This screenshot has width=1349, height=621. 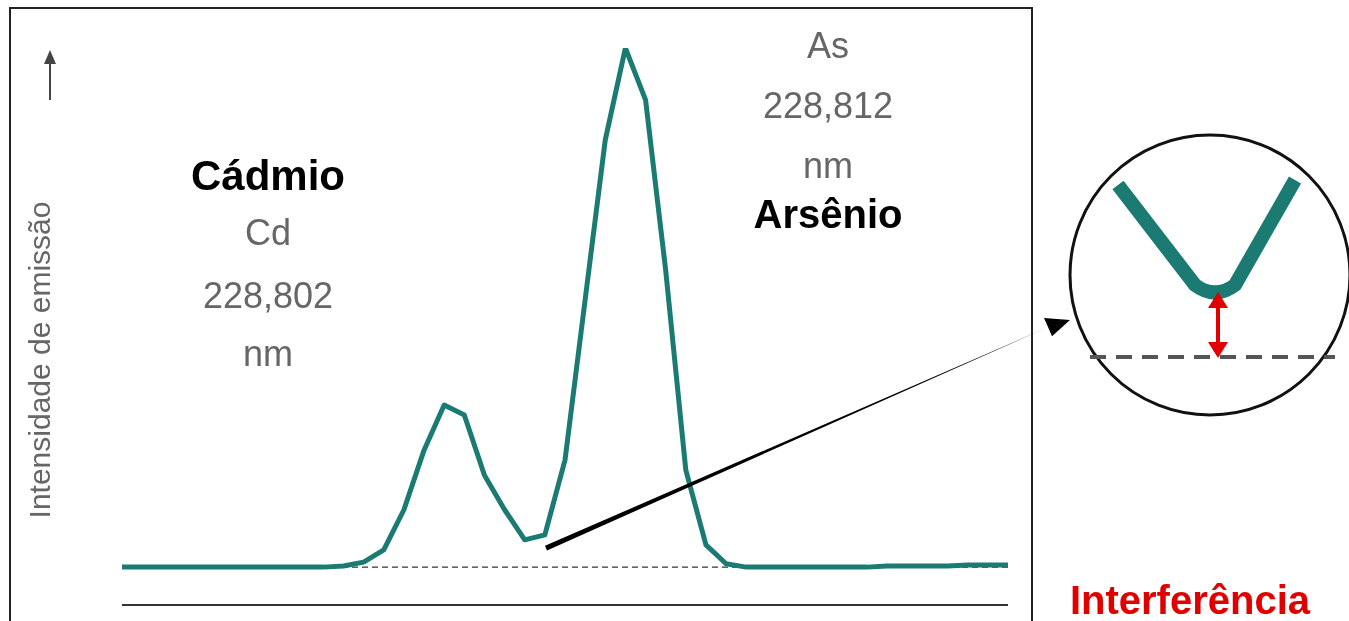 I want to click on annotation: As, so click(x=828, y=45).